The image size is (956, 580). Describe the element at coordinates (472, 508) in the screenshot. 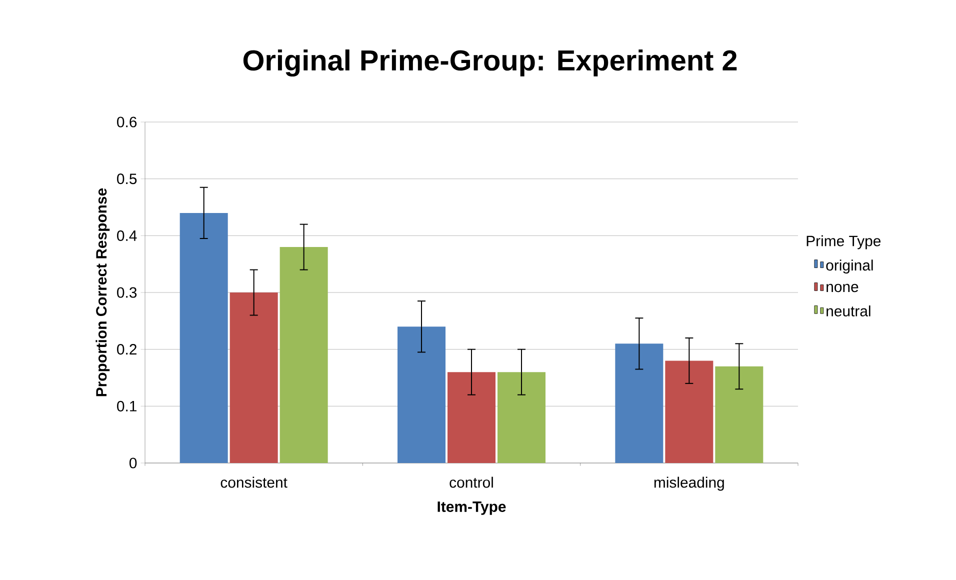

I see `x-axis-title: Item-Type` at that location.